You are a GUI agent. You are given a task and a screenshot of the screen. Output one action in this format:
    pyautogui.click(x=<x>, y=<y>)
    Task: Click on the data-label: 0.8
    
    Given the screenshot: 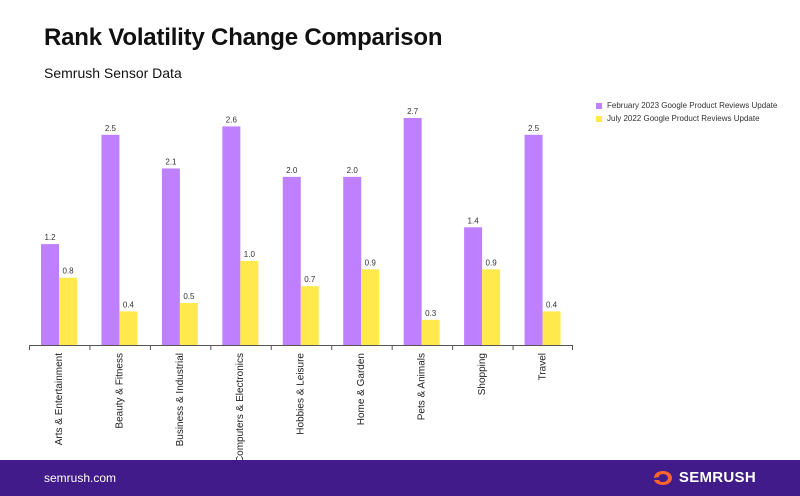 What is the action you would take?
    pyautogui.click(x=68, y=271)
    